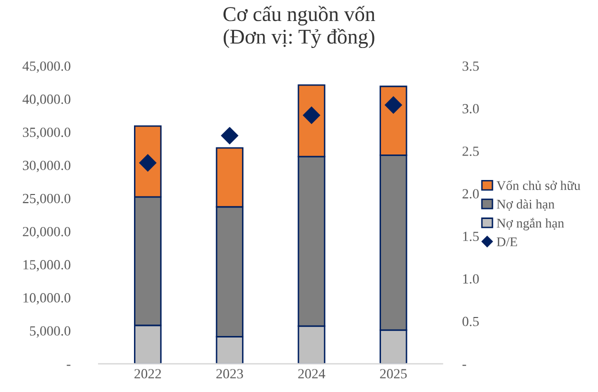 This screenshot has width=598, height=392. Describe the element at coordinates (46, 134) in the screenshot. I see `y-tick-label: 35,000.0` at that location.